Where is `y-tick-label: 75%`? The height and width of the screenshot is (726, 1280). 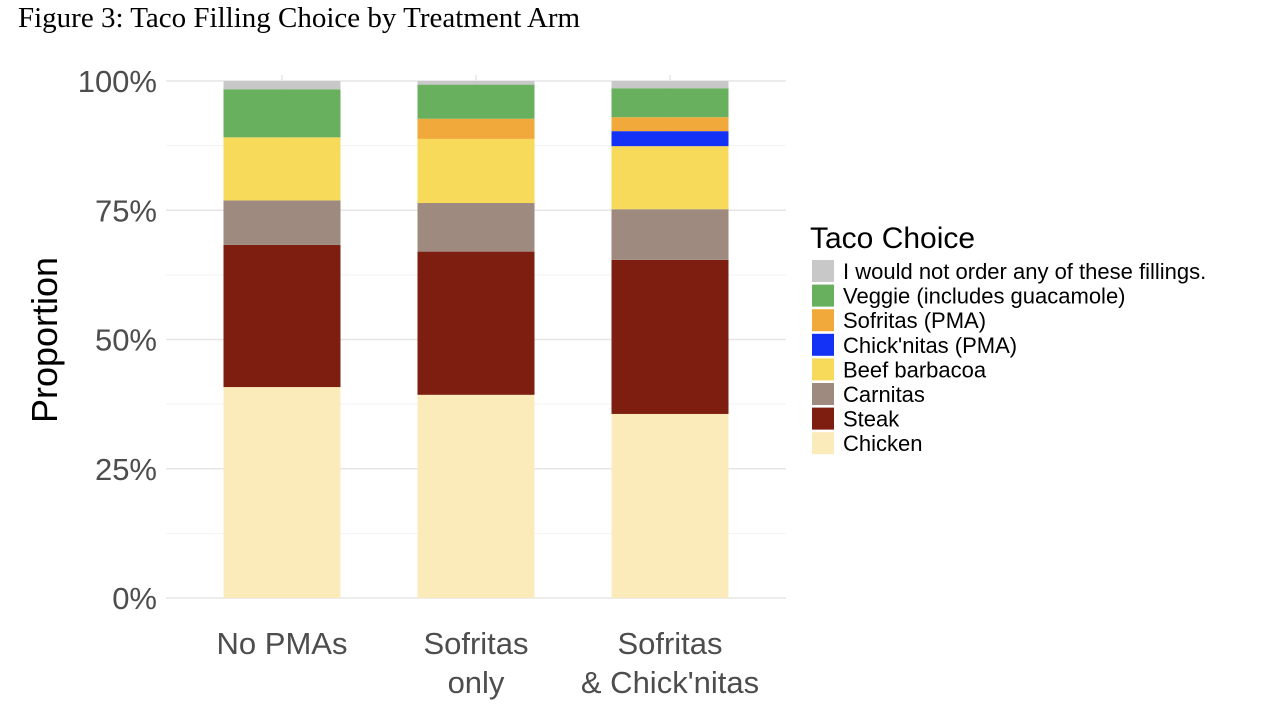 y-tick-label: 75% is located at coordinates (126, 210).